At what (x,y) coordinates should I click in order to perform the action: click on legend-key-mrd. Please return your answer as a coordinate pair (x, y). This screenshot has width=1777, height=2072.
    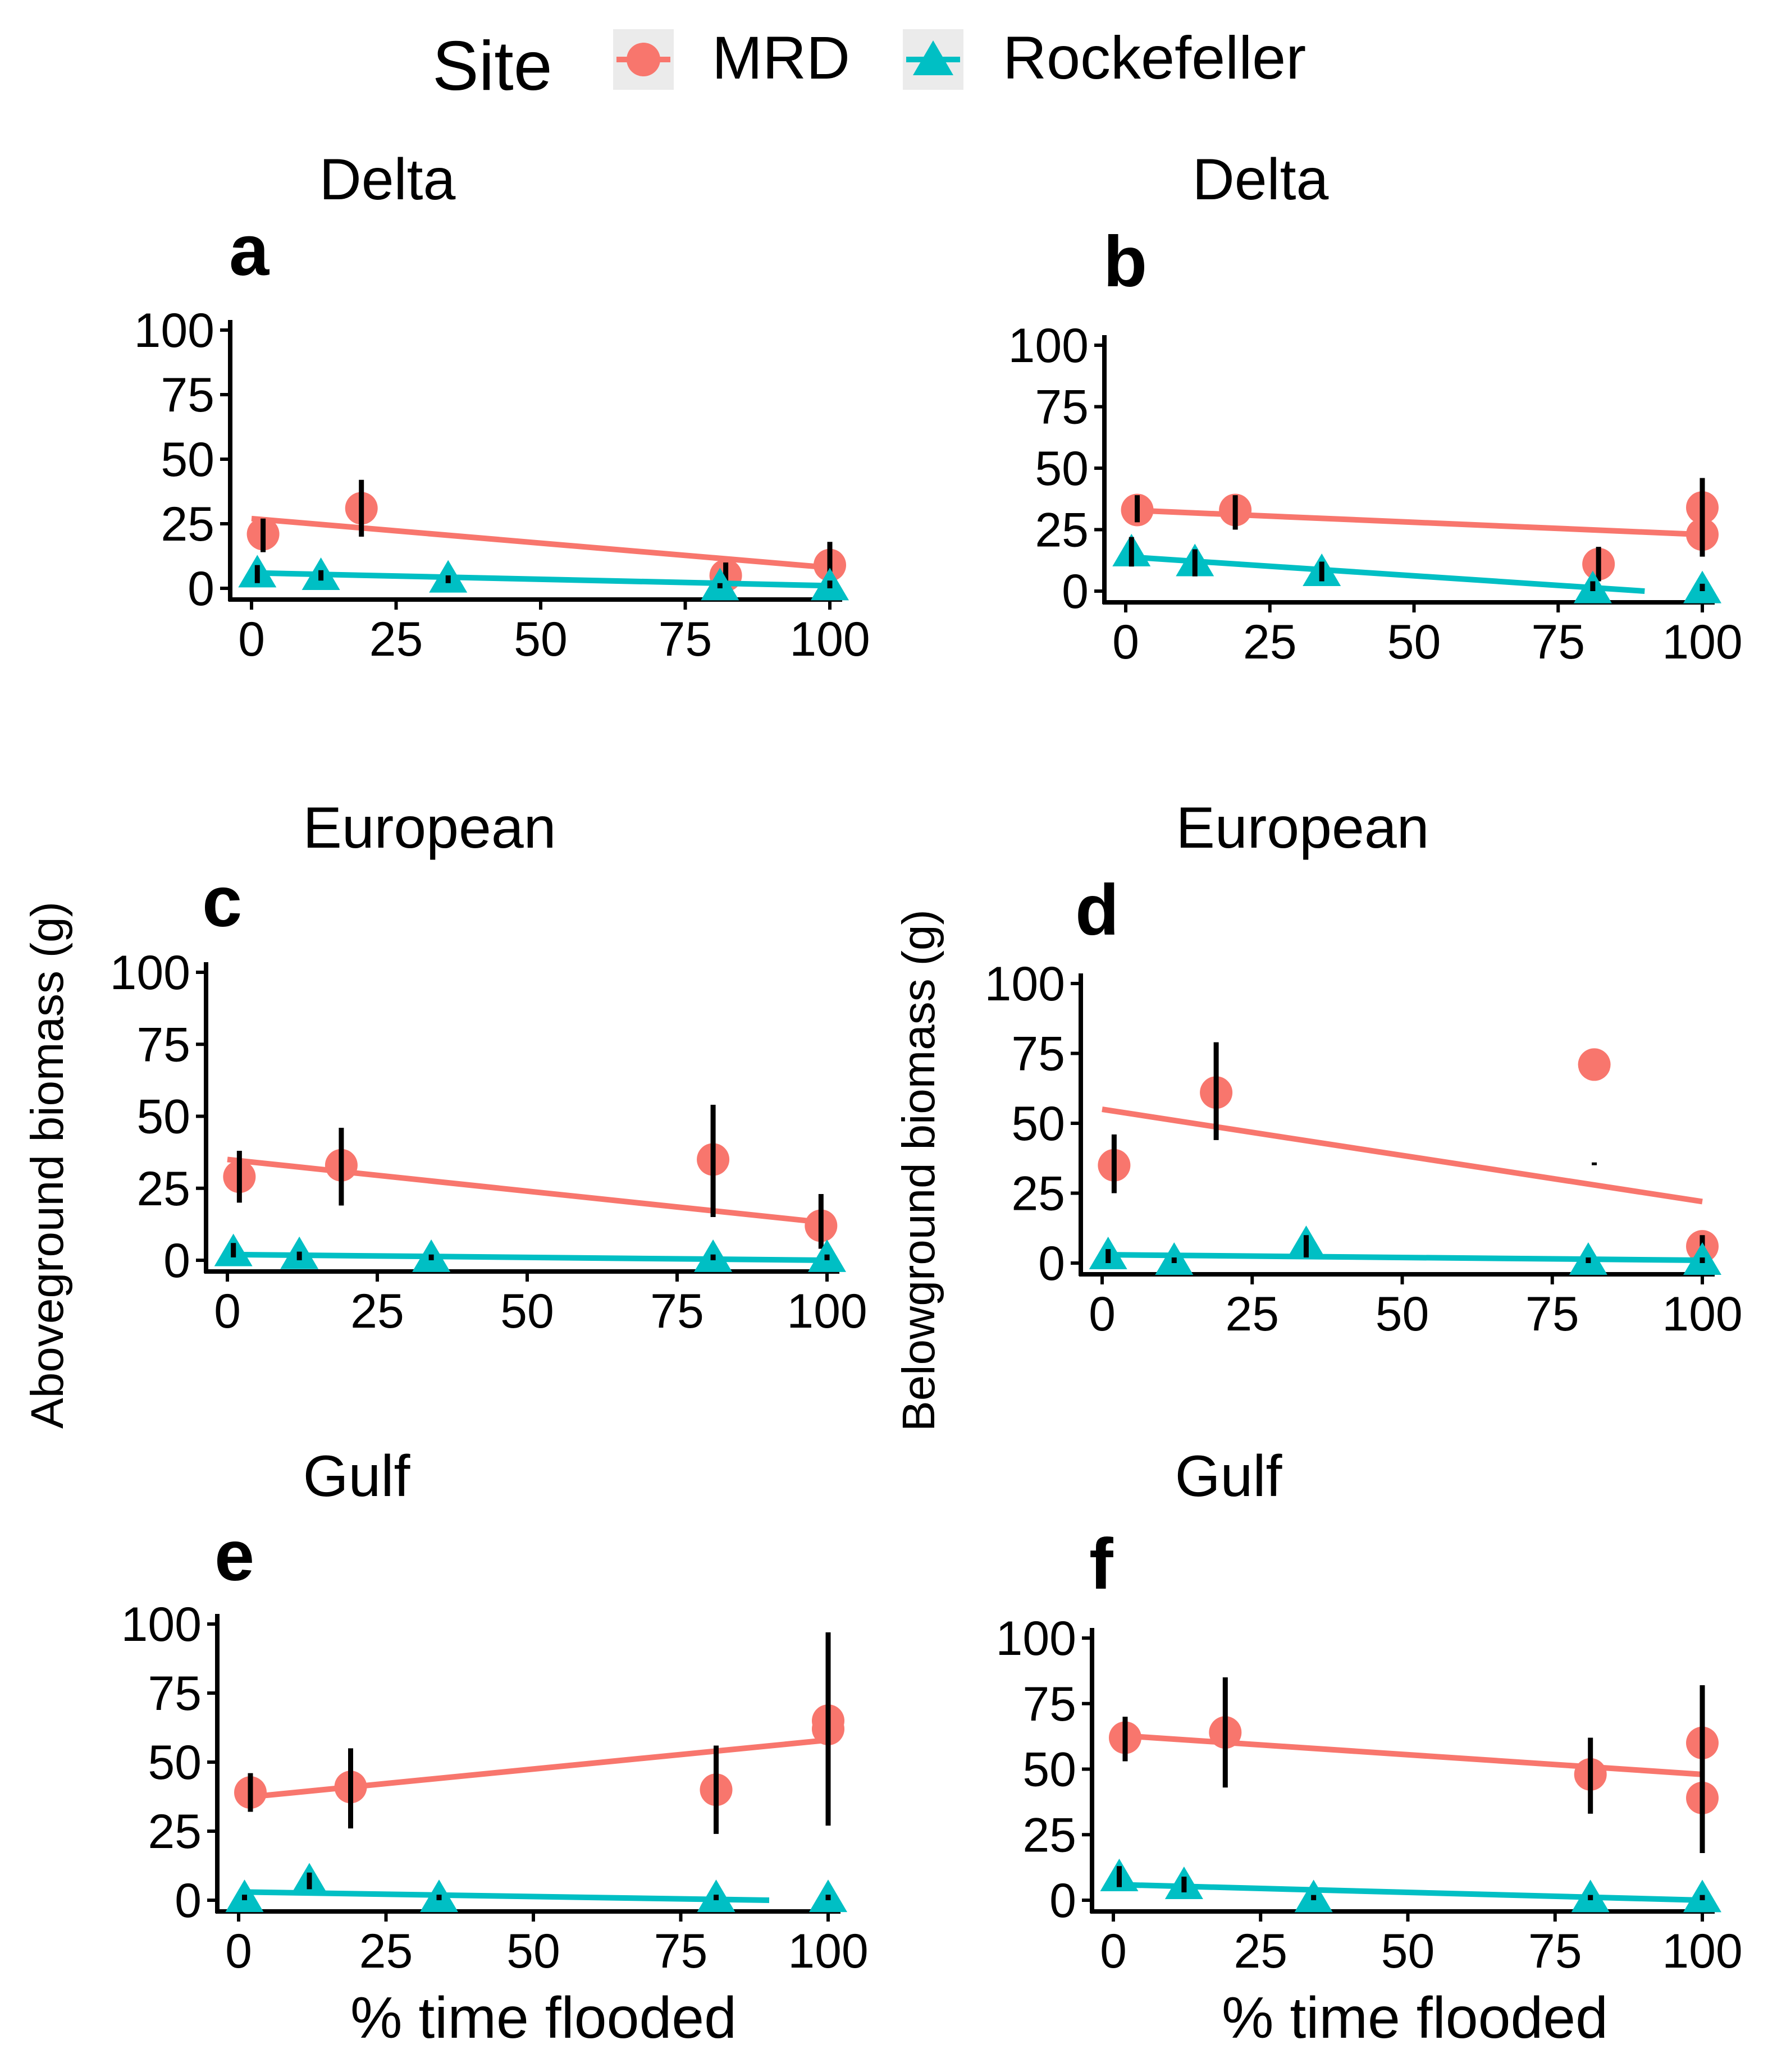
    Looking at the image, I should click on (643, 59).